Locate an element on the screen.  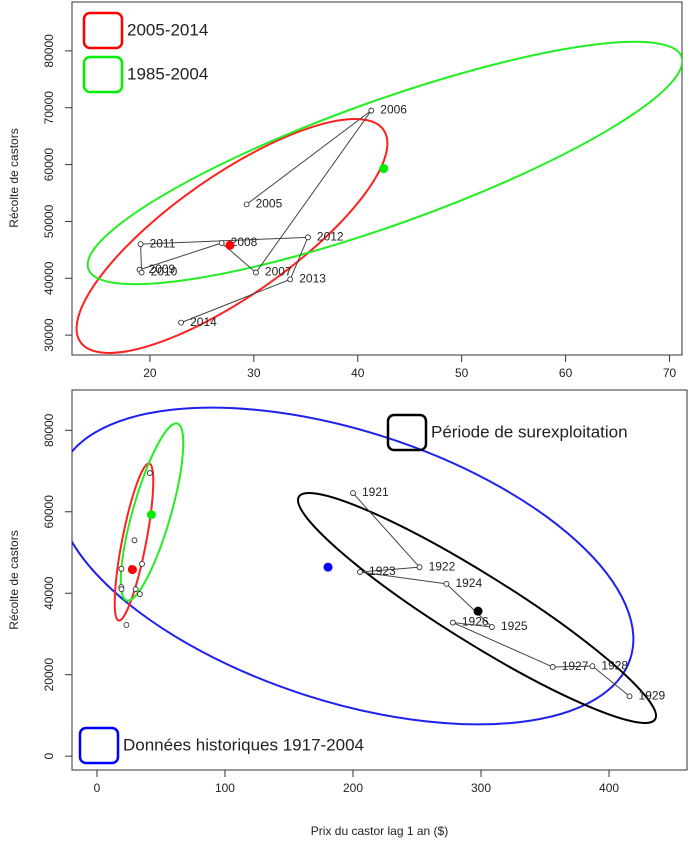
y-tick-label: 20000 is located at coordinates (49, 675).